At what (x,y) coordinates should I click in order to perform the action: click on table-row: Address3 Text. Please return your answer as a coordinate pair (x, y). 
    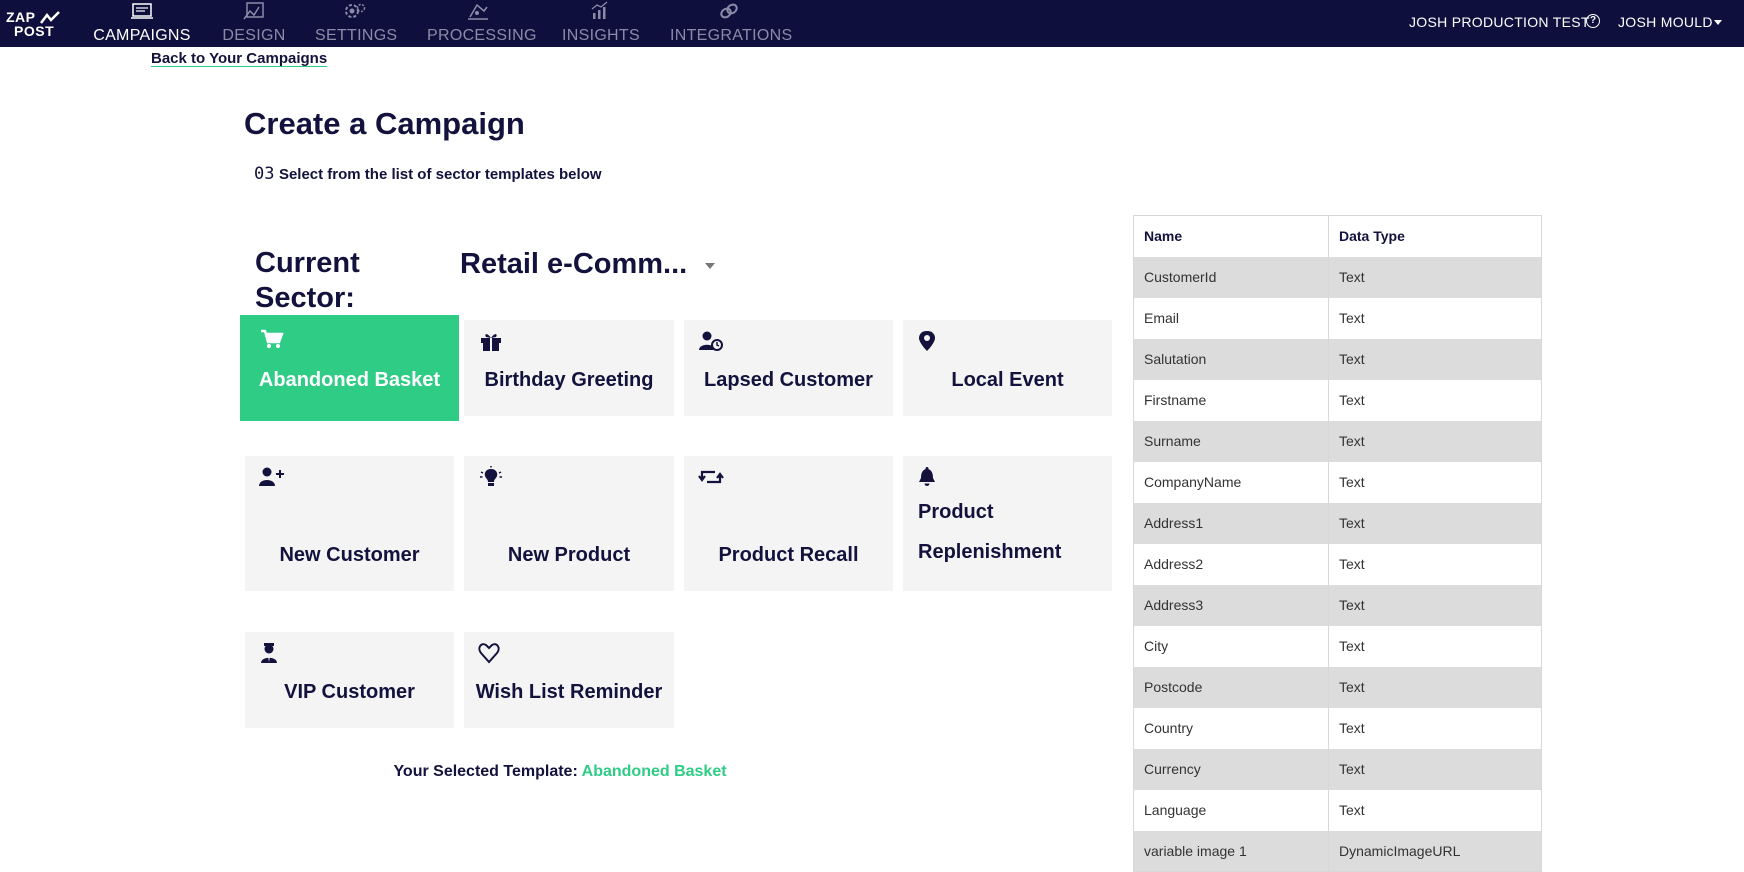
    Looking at the image, I should click on (1337, 605).